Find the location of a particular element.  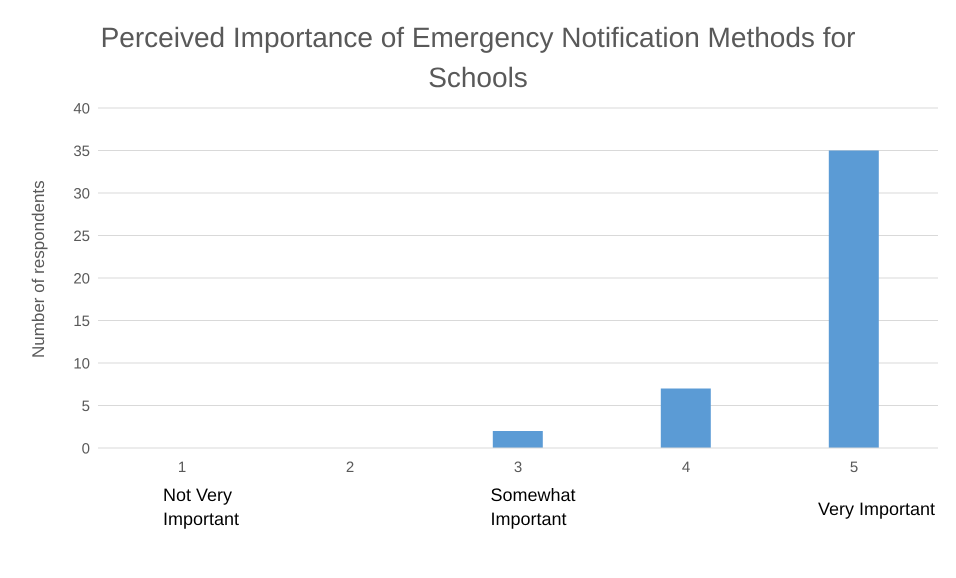

y-tick-label: 25 is located at coordinates (81, 236).